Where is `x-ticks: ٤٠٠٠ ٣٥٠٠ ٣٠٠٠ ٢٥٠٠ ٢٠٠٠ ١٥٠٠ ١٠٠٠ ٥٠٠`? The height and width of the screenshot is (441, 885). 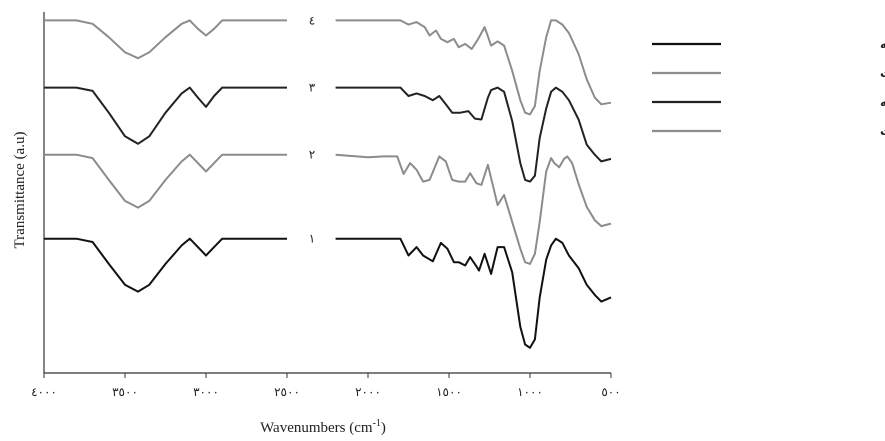
x-ticks: ٤٠٠٠ ٣٥٠٠ ٣٠٠٠ ٢٥٠٠ ٢٠٠٠ ١٥٠٠ ١٠٠٠ ٥٠٠ is located at coordinates (326, 386).